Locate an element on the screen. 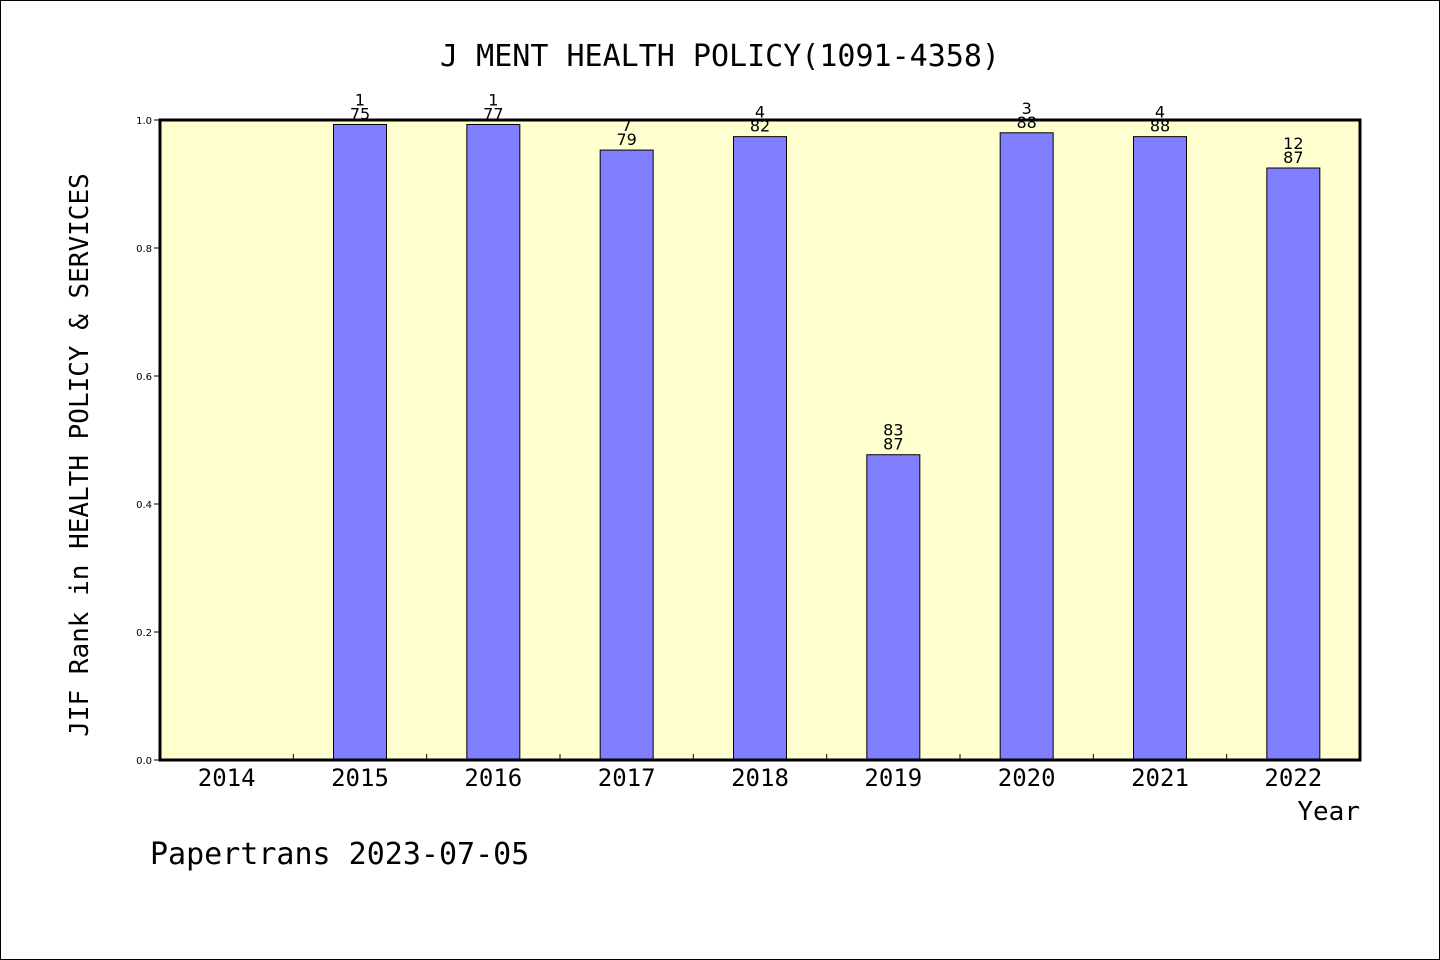 The height and width of the screenshot is (960, 1440). x-tick-label-2015: 2015 is located at coordinates (360, 778).